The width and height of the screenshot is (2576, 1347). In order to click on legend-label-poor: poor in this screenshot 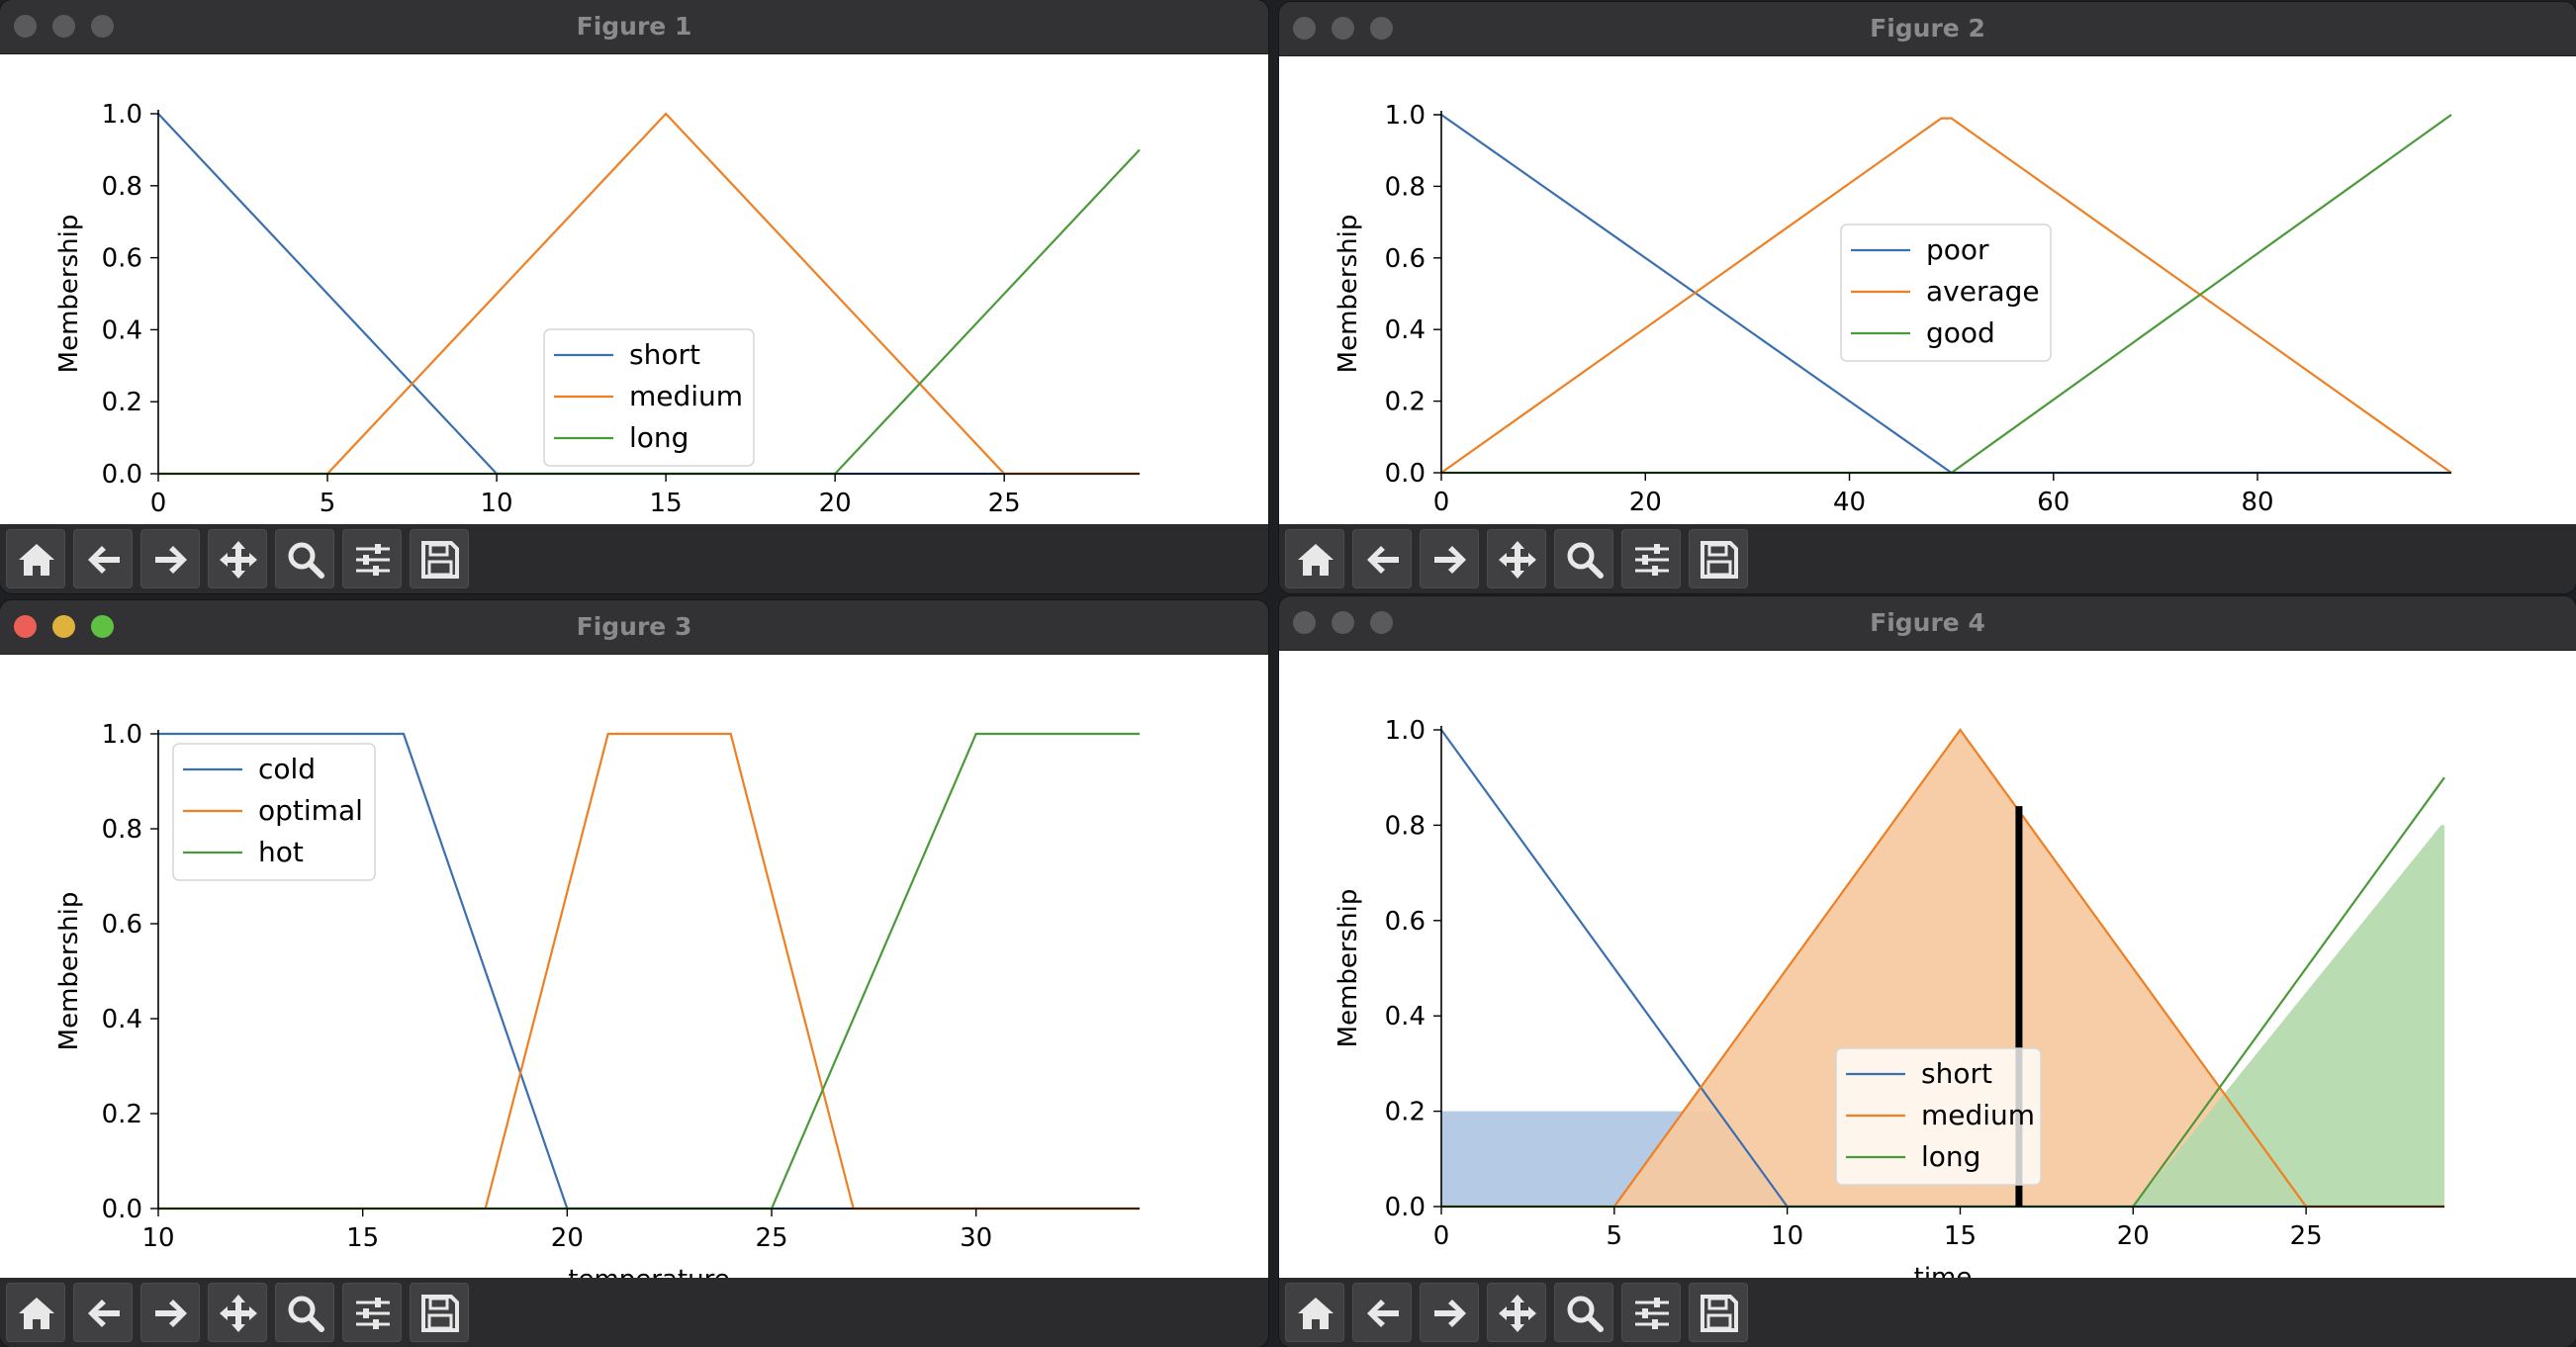, I will do `click(1957, 249)`.